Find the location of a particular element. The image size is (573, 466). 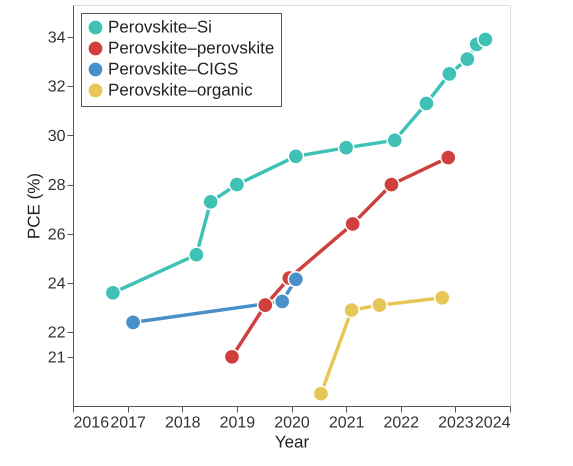

y-axis-title: PCE (%) is located at coordinates (34, 206).